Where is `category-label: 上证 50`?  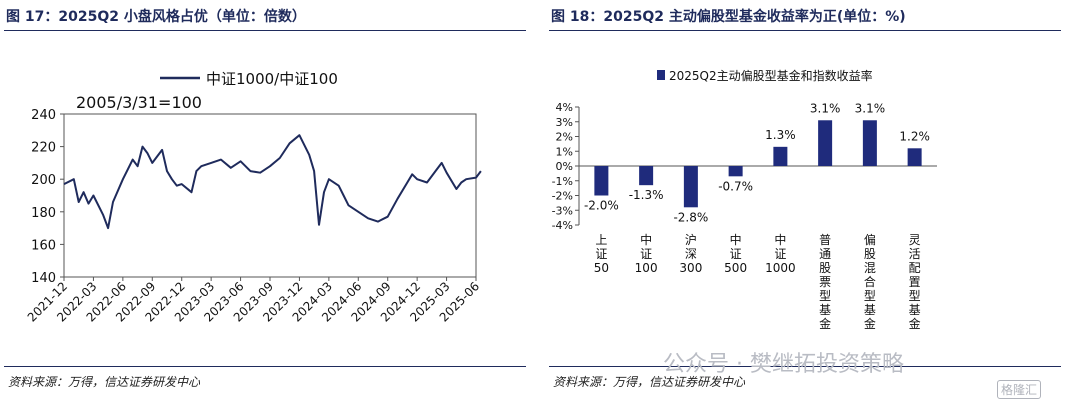 category-label: 上证 50 is located at coordinates (601, 254).